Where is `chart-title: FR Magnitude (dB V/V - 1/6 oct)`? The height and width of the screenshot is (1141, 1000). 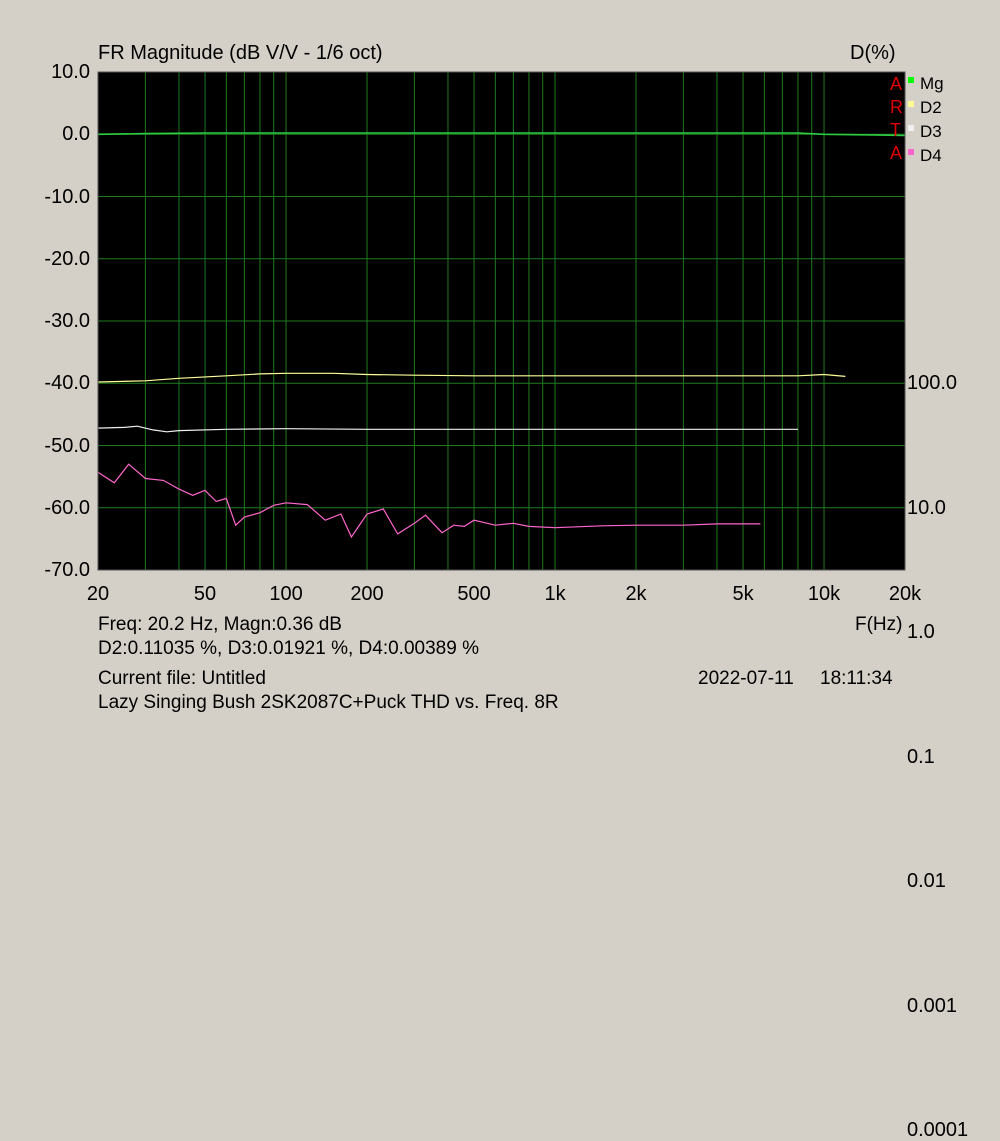 chart-title: FR Magnitude (dB V/V - 1/6 oct) is located at coordinates (240, 53).